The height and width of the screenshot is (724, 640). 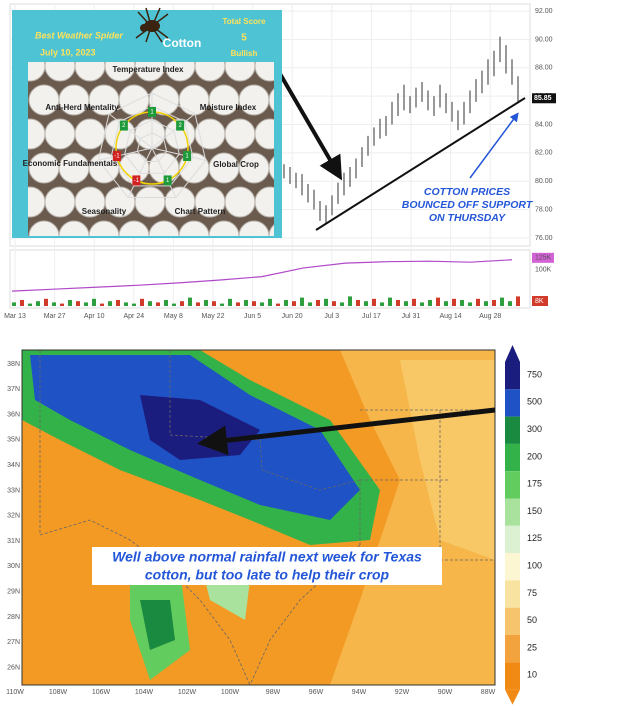 I want to click on caption-box, so click(x=267, y=566).